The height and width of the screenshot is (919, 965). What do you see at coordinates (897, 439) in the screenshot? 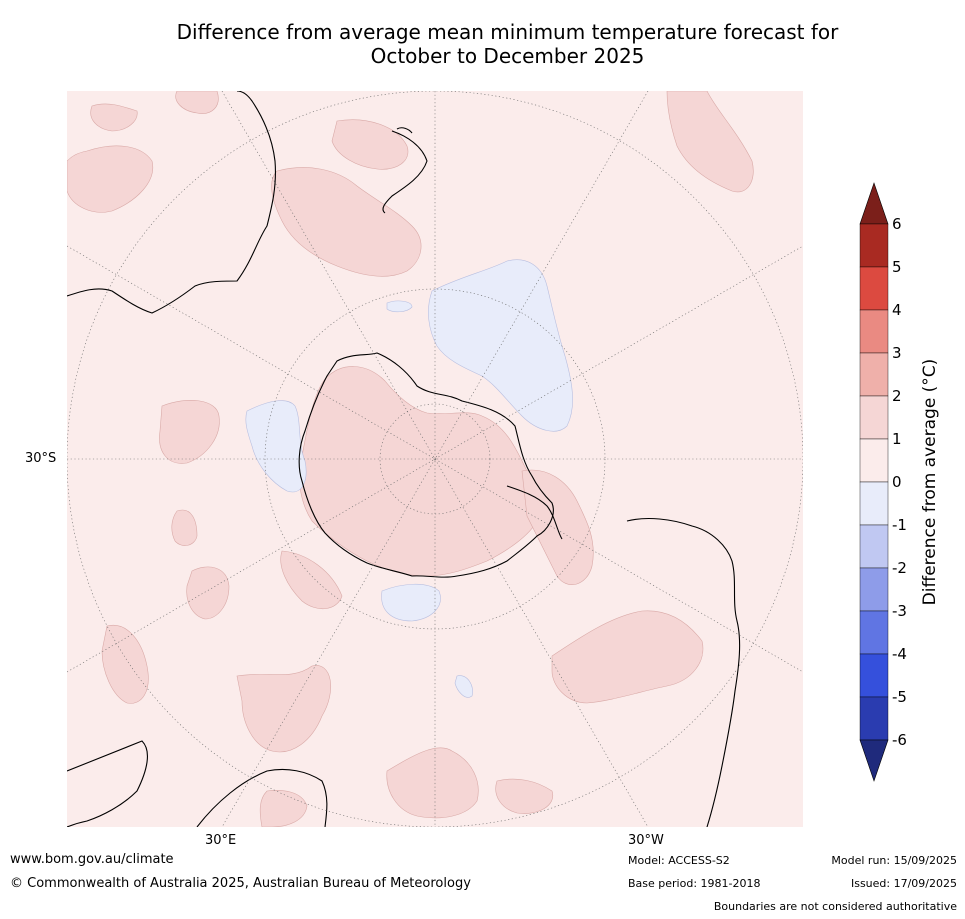
I see `colorbar-tick-label: 1` at bounding box center [897, 439].